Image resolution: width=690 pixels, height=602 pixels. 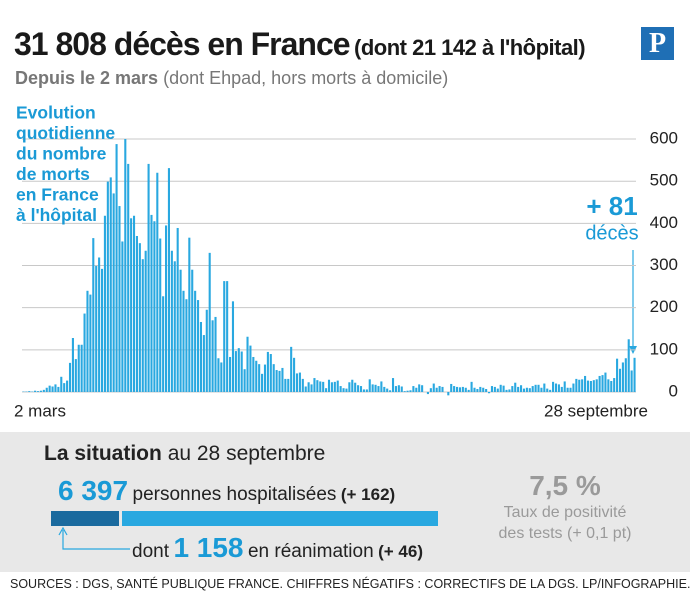 I want to click on icu-connector, so click(x=94, y=538).